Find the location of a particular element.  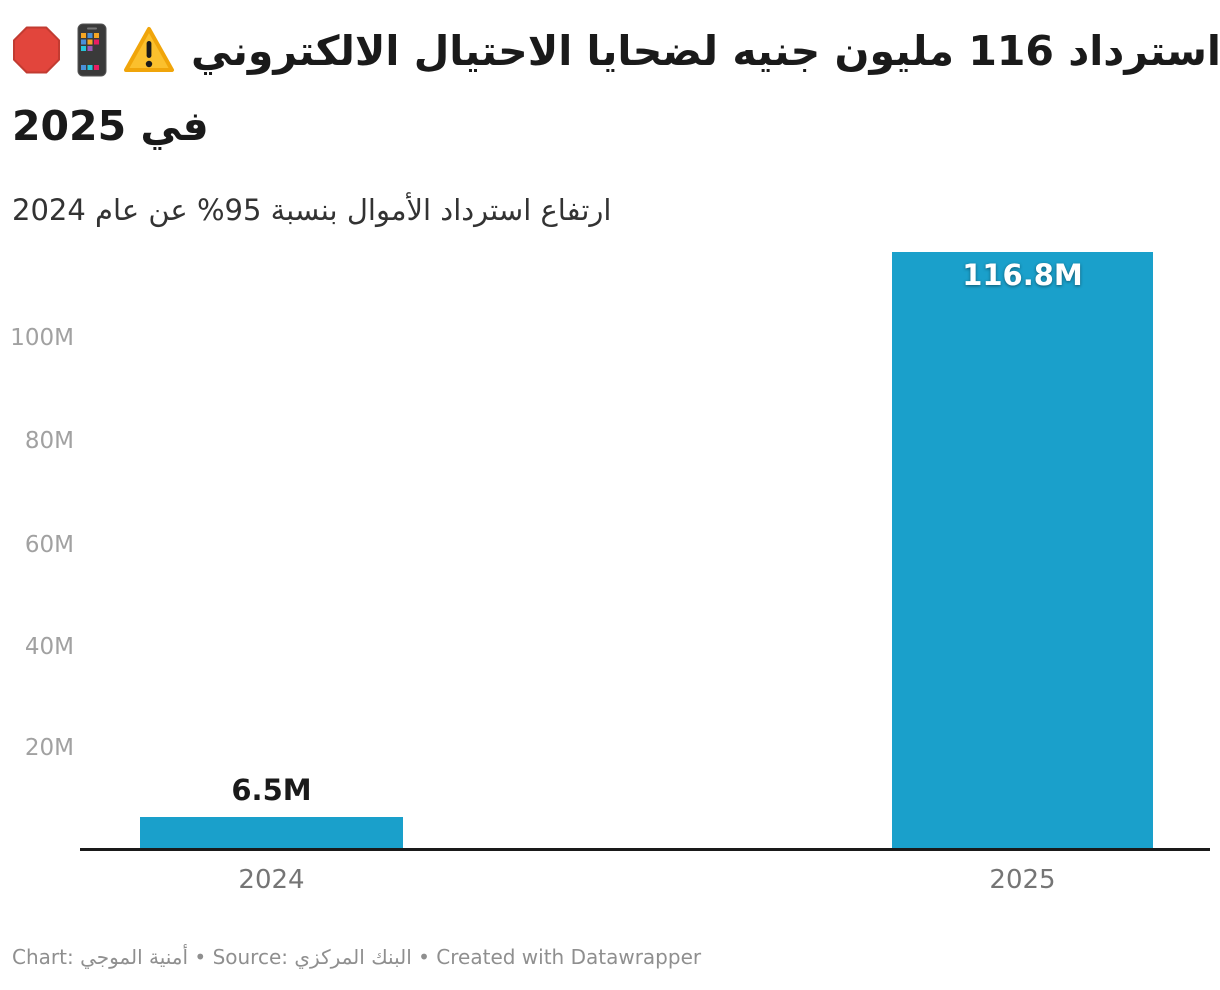

value-label-2025: 116.8M is located at coordinates (1022, 275).